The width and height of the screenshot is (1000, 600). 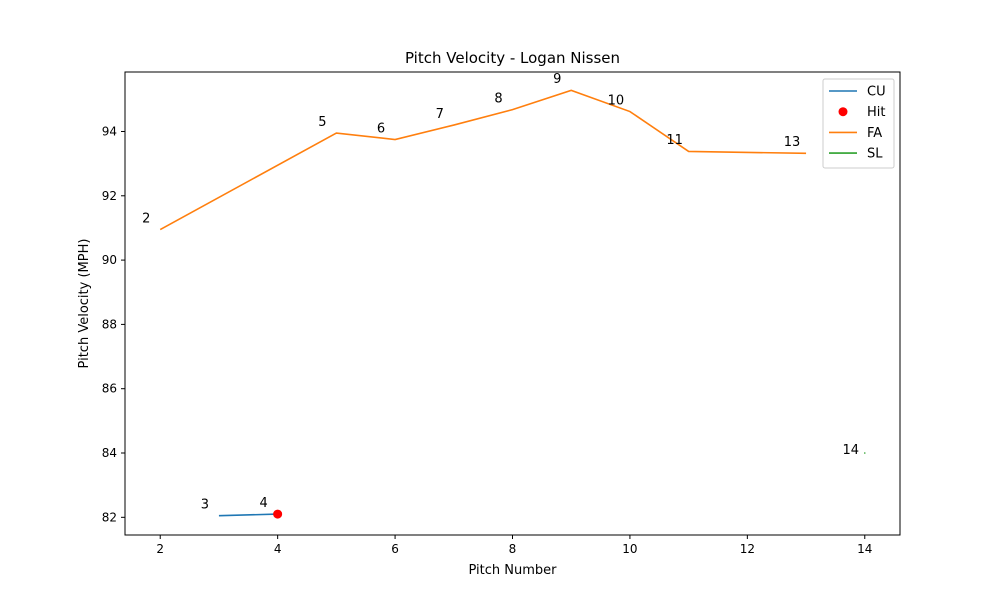 What do you see at coordinates (792, 142) in the screenshot?
I see `pitch-number-label: 13` at bounding box center [792, 142].